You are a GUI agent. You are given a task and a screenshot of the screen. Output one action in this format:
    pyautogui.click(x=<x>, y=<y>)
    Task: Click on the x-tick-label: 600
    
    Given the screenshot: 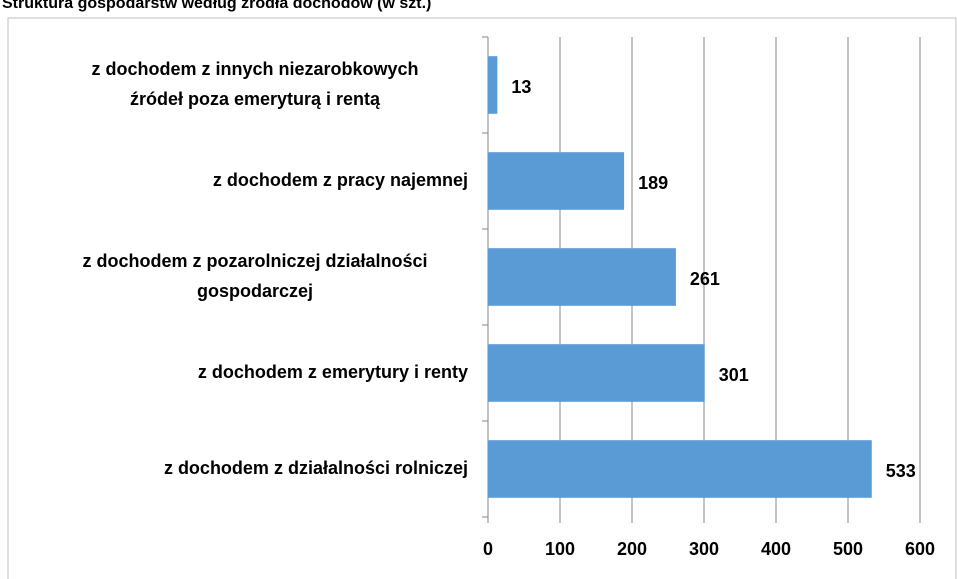 What is the action you would take?
    pyautogui.click(x=920, y=549)
    